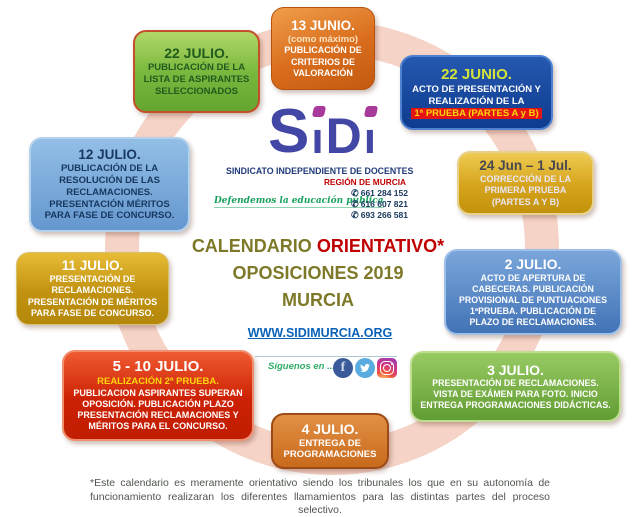  What do you see at coordinates (196, 53) in the screenshot?
I see `event-date: 22 JULIO.` at bounding box center [196, 53].